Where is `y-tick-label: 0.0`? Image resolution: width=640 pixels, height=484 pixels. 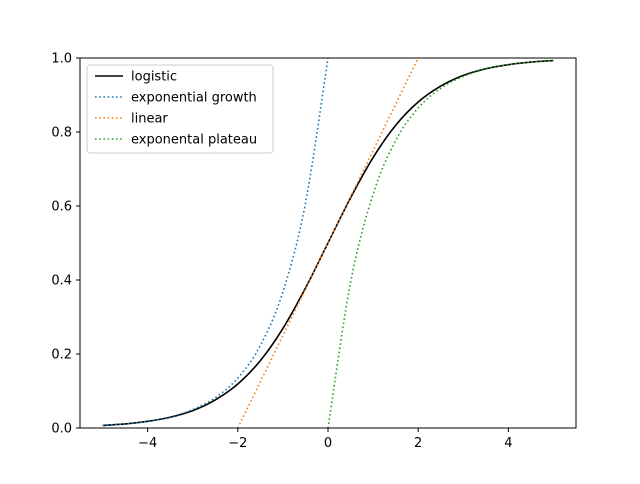 y-tick-label: 0.0 is located at coordinates (61, 429).